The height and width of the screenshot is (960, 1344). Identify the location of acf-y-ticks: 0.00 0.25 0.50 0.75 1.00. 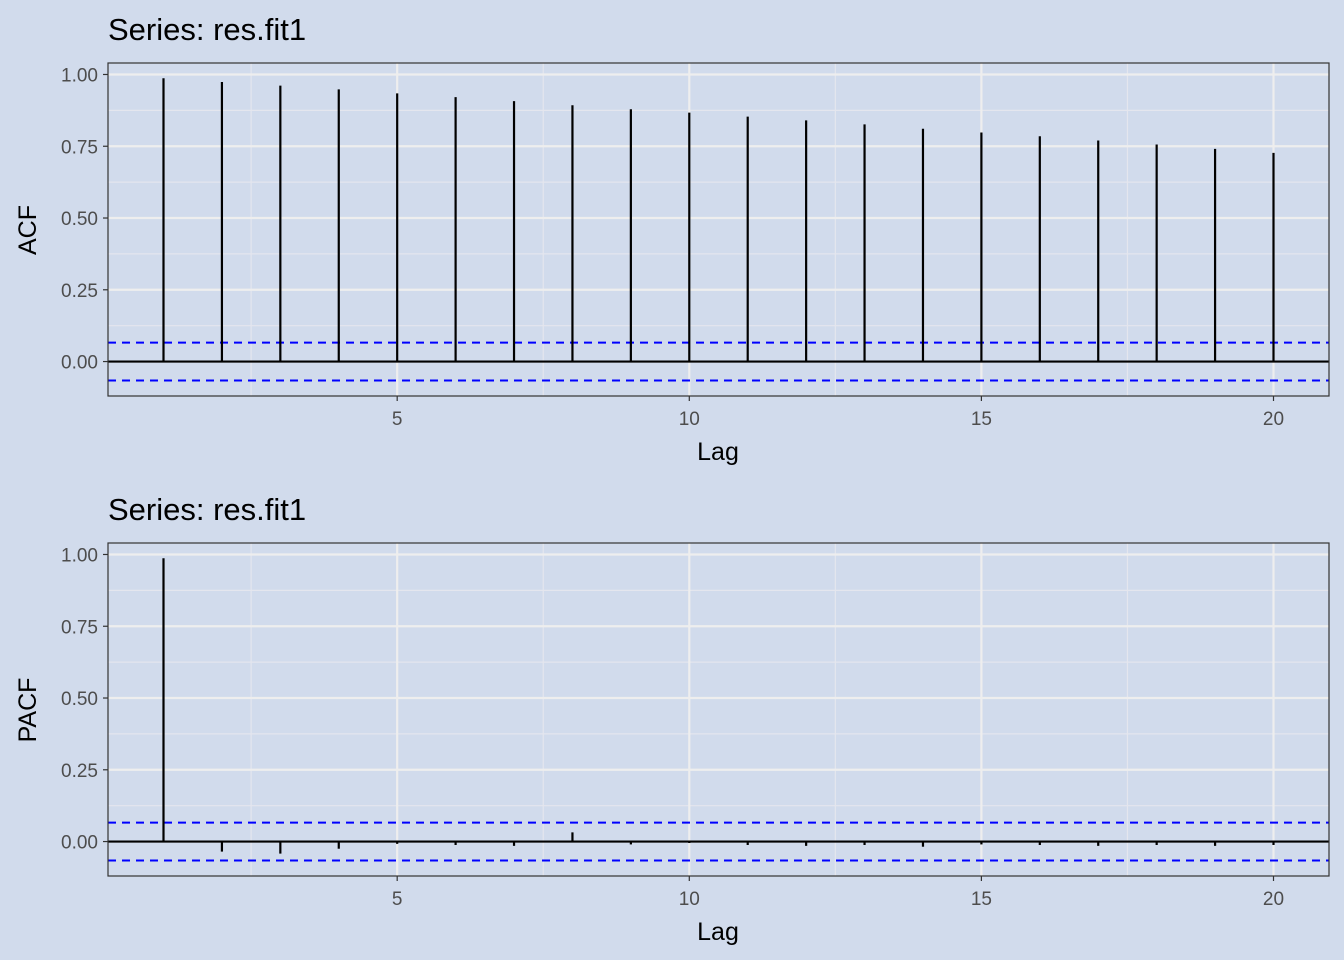
(84, 219).